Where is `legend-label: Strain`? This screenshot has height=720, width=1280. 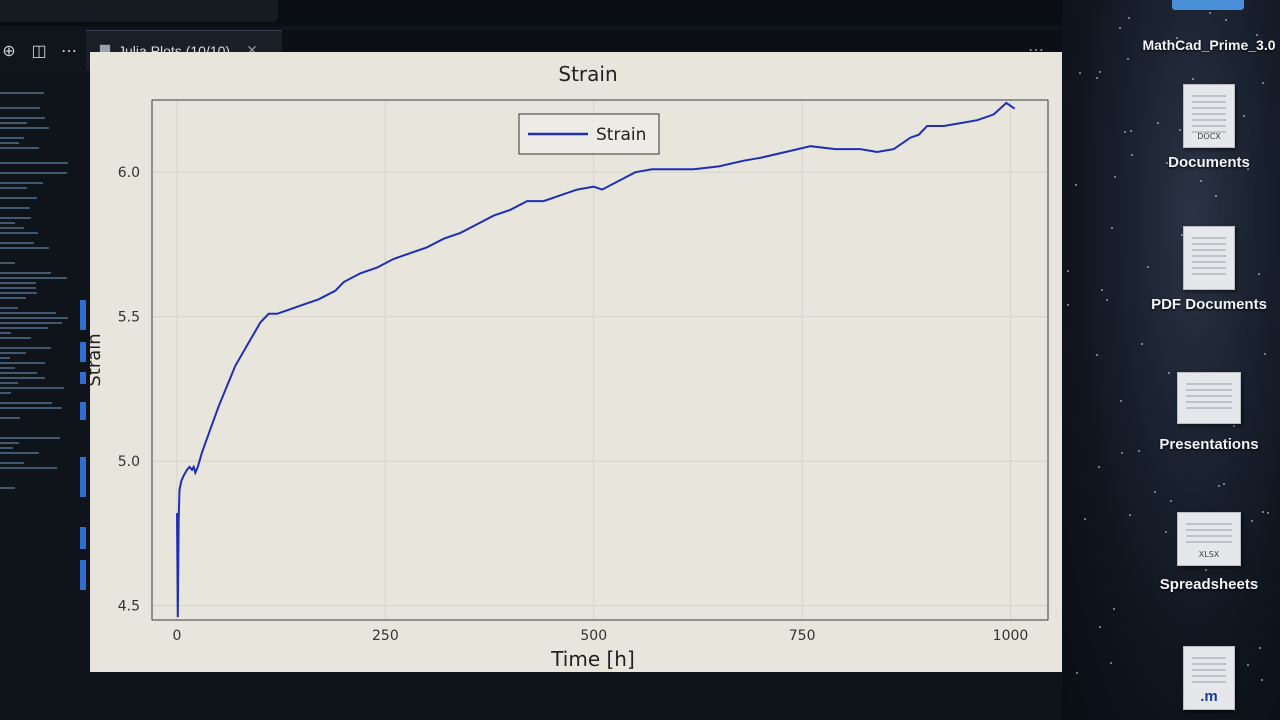
legend-label: Strain is located at coordinates (621, 135).